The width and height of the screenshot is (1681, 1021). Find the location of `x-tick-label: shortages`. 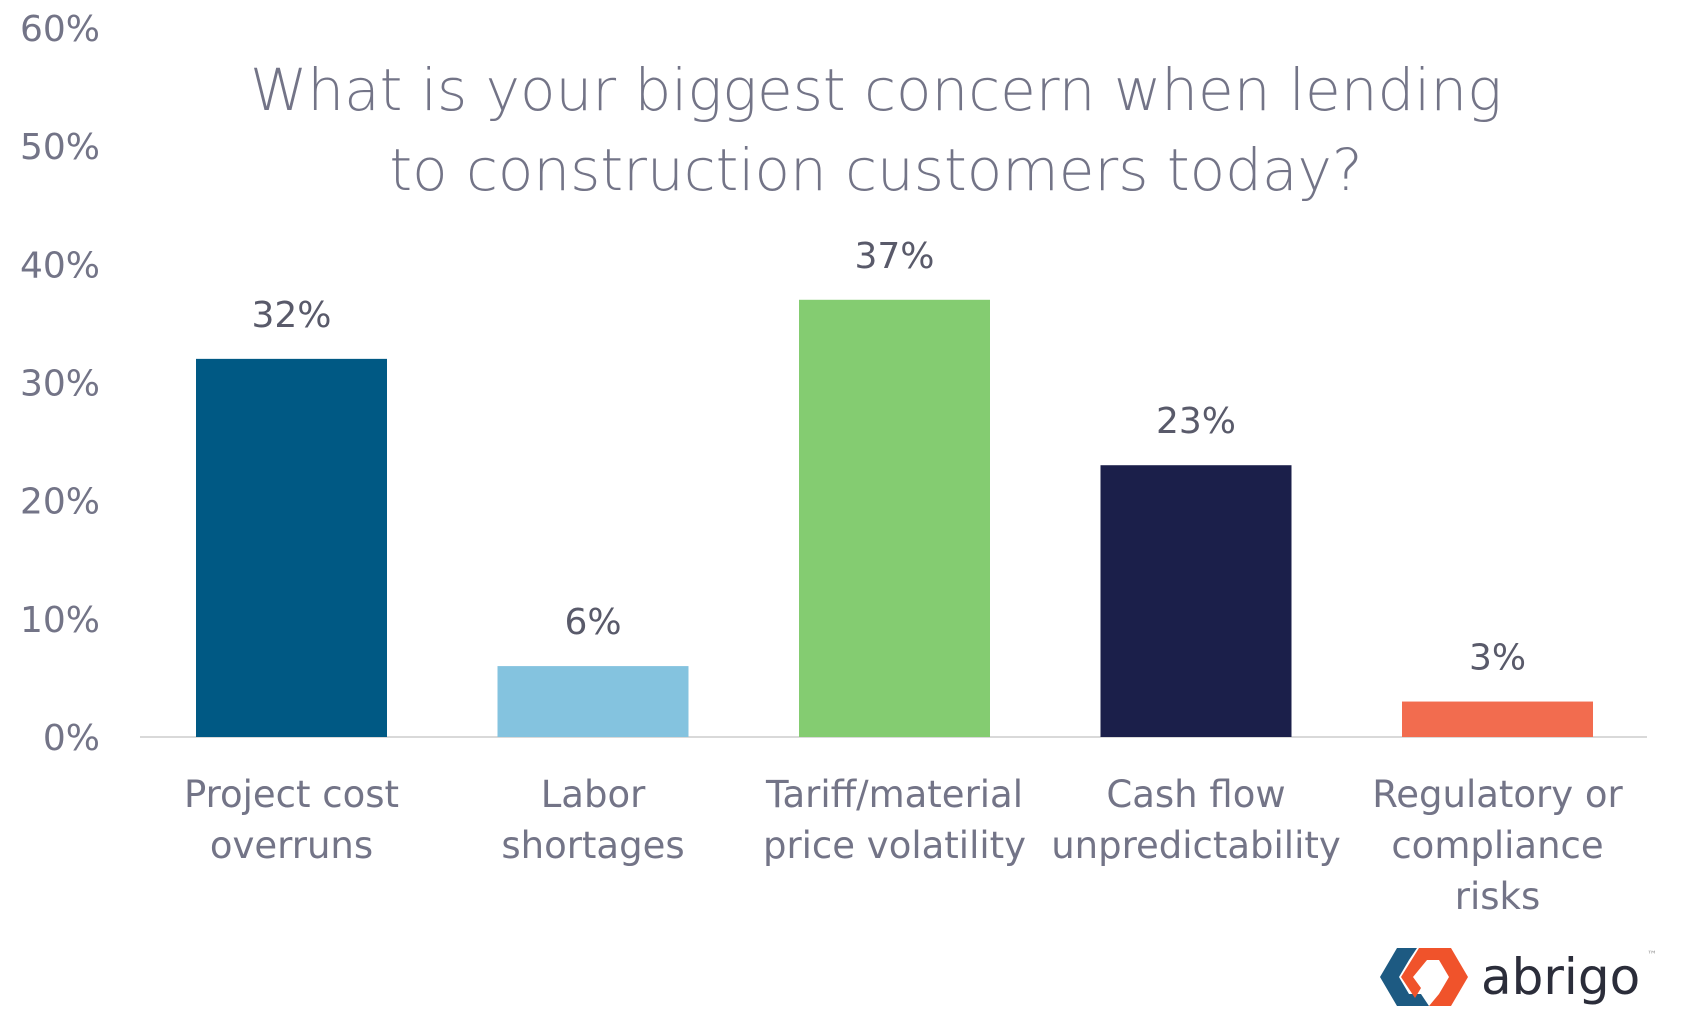

x-tick-label: shortages is located at coordinates (592, 845).